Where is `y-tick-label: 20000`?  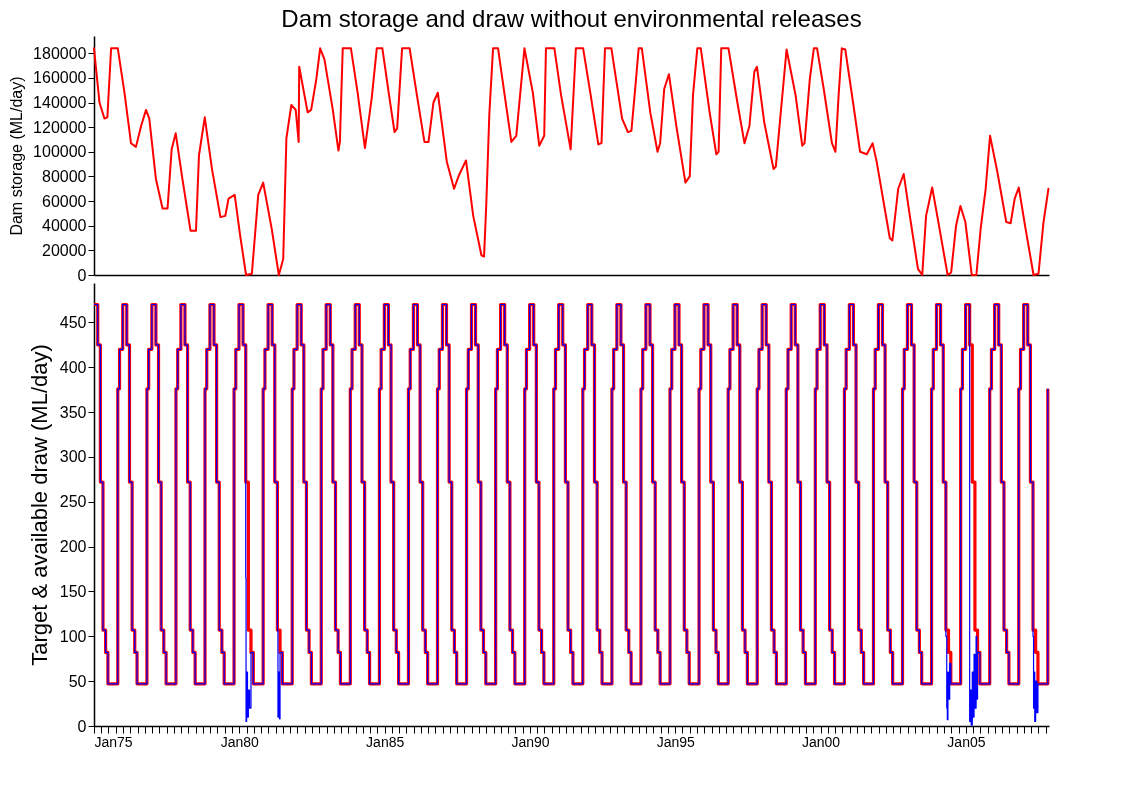 y-tick-label: 20000 is located at coordinates (64, 250).